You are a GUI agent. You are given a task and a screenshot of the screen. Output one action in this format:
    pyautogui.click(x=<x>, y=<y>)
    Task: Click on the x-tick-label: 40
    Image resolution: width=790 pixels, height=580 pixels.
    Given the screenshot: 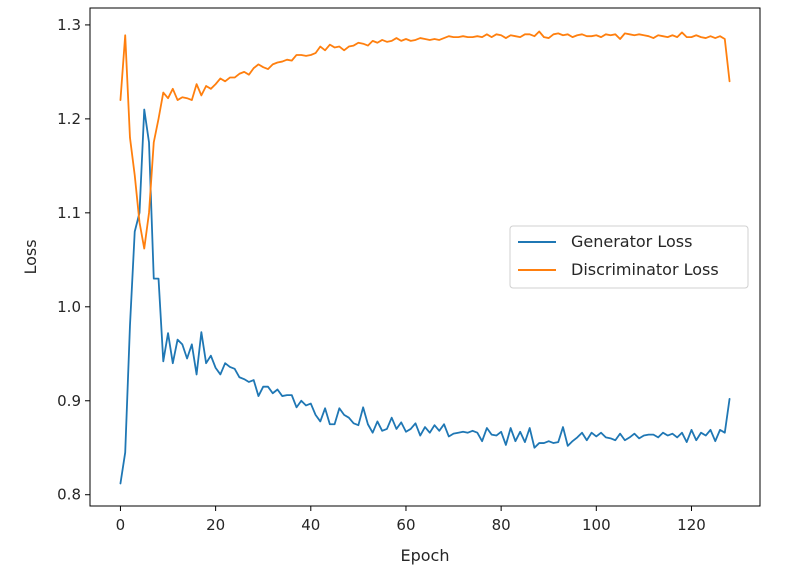 What is the action you would take?
    pyautogui.click(x=310, y=525)
    